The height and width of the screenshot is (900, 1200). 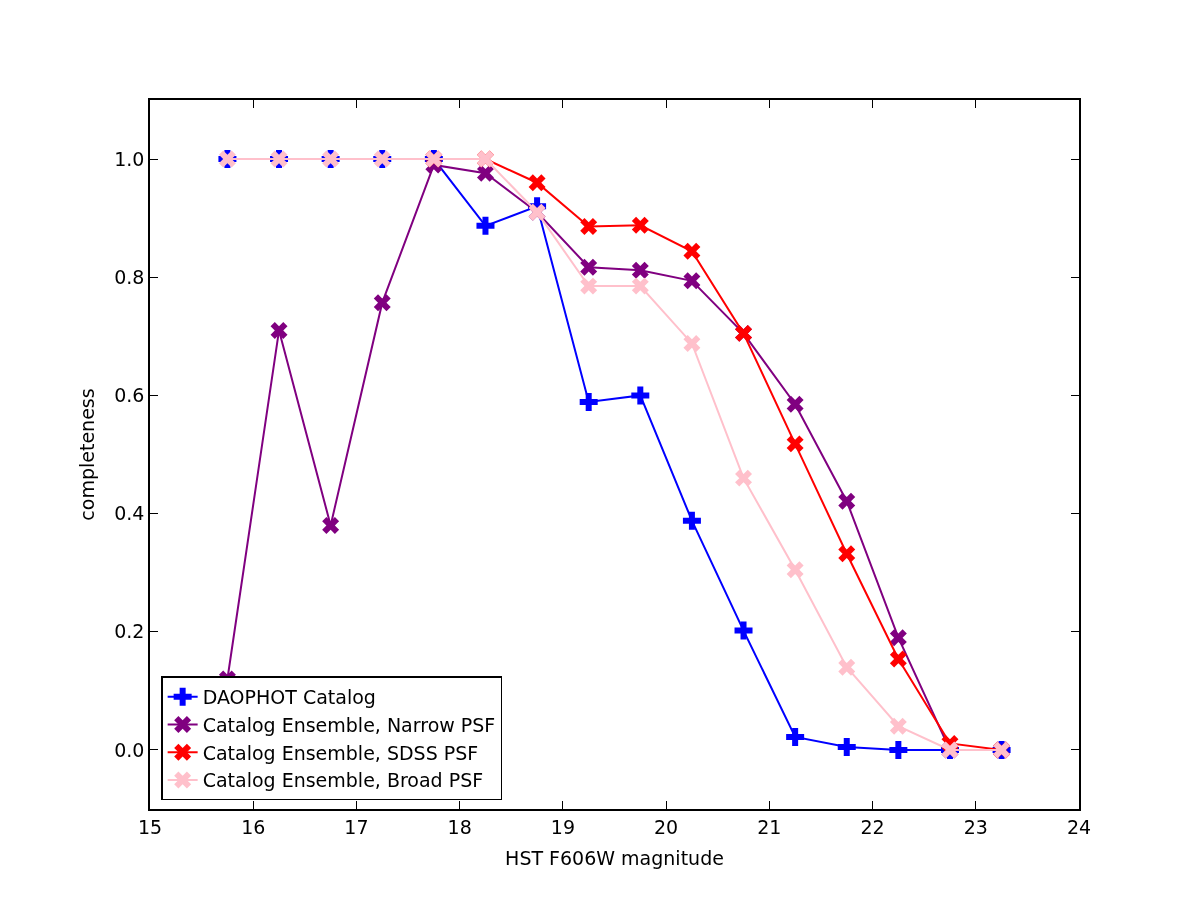 I want to click on y-tick-label: 0.4, so click(x=129, y=513).